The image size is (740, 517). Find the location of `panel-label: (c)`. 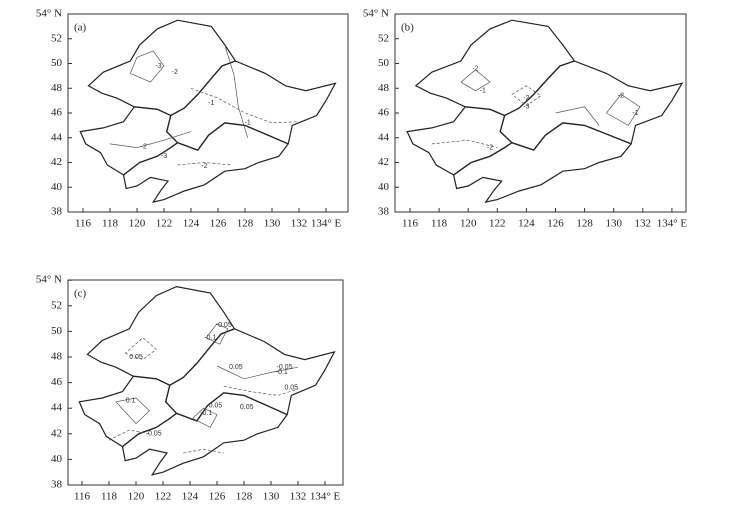

panel-label: (c) is located at coordinates (80, 294).